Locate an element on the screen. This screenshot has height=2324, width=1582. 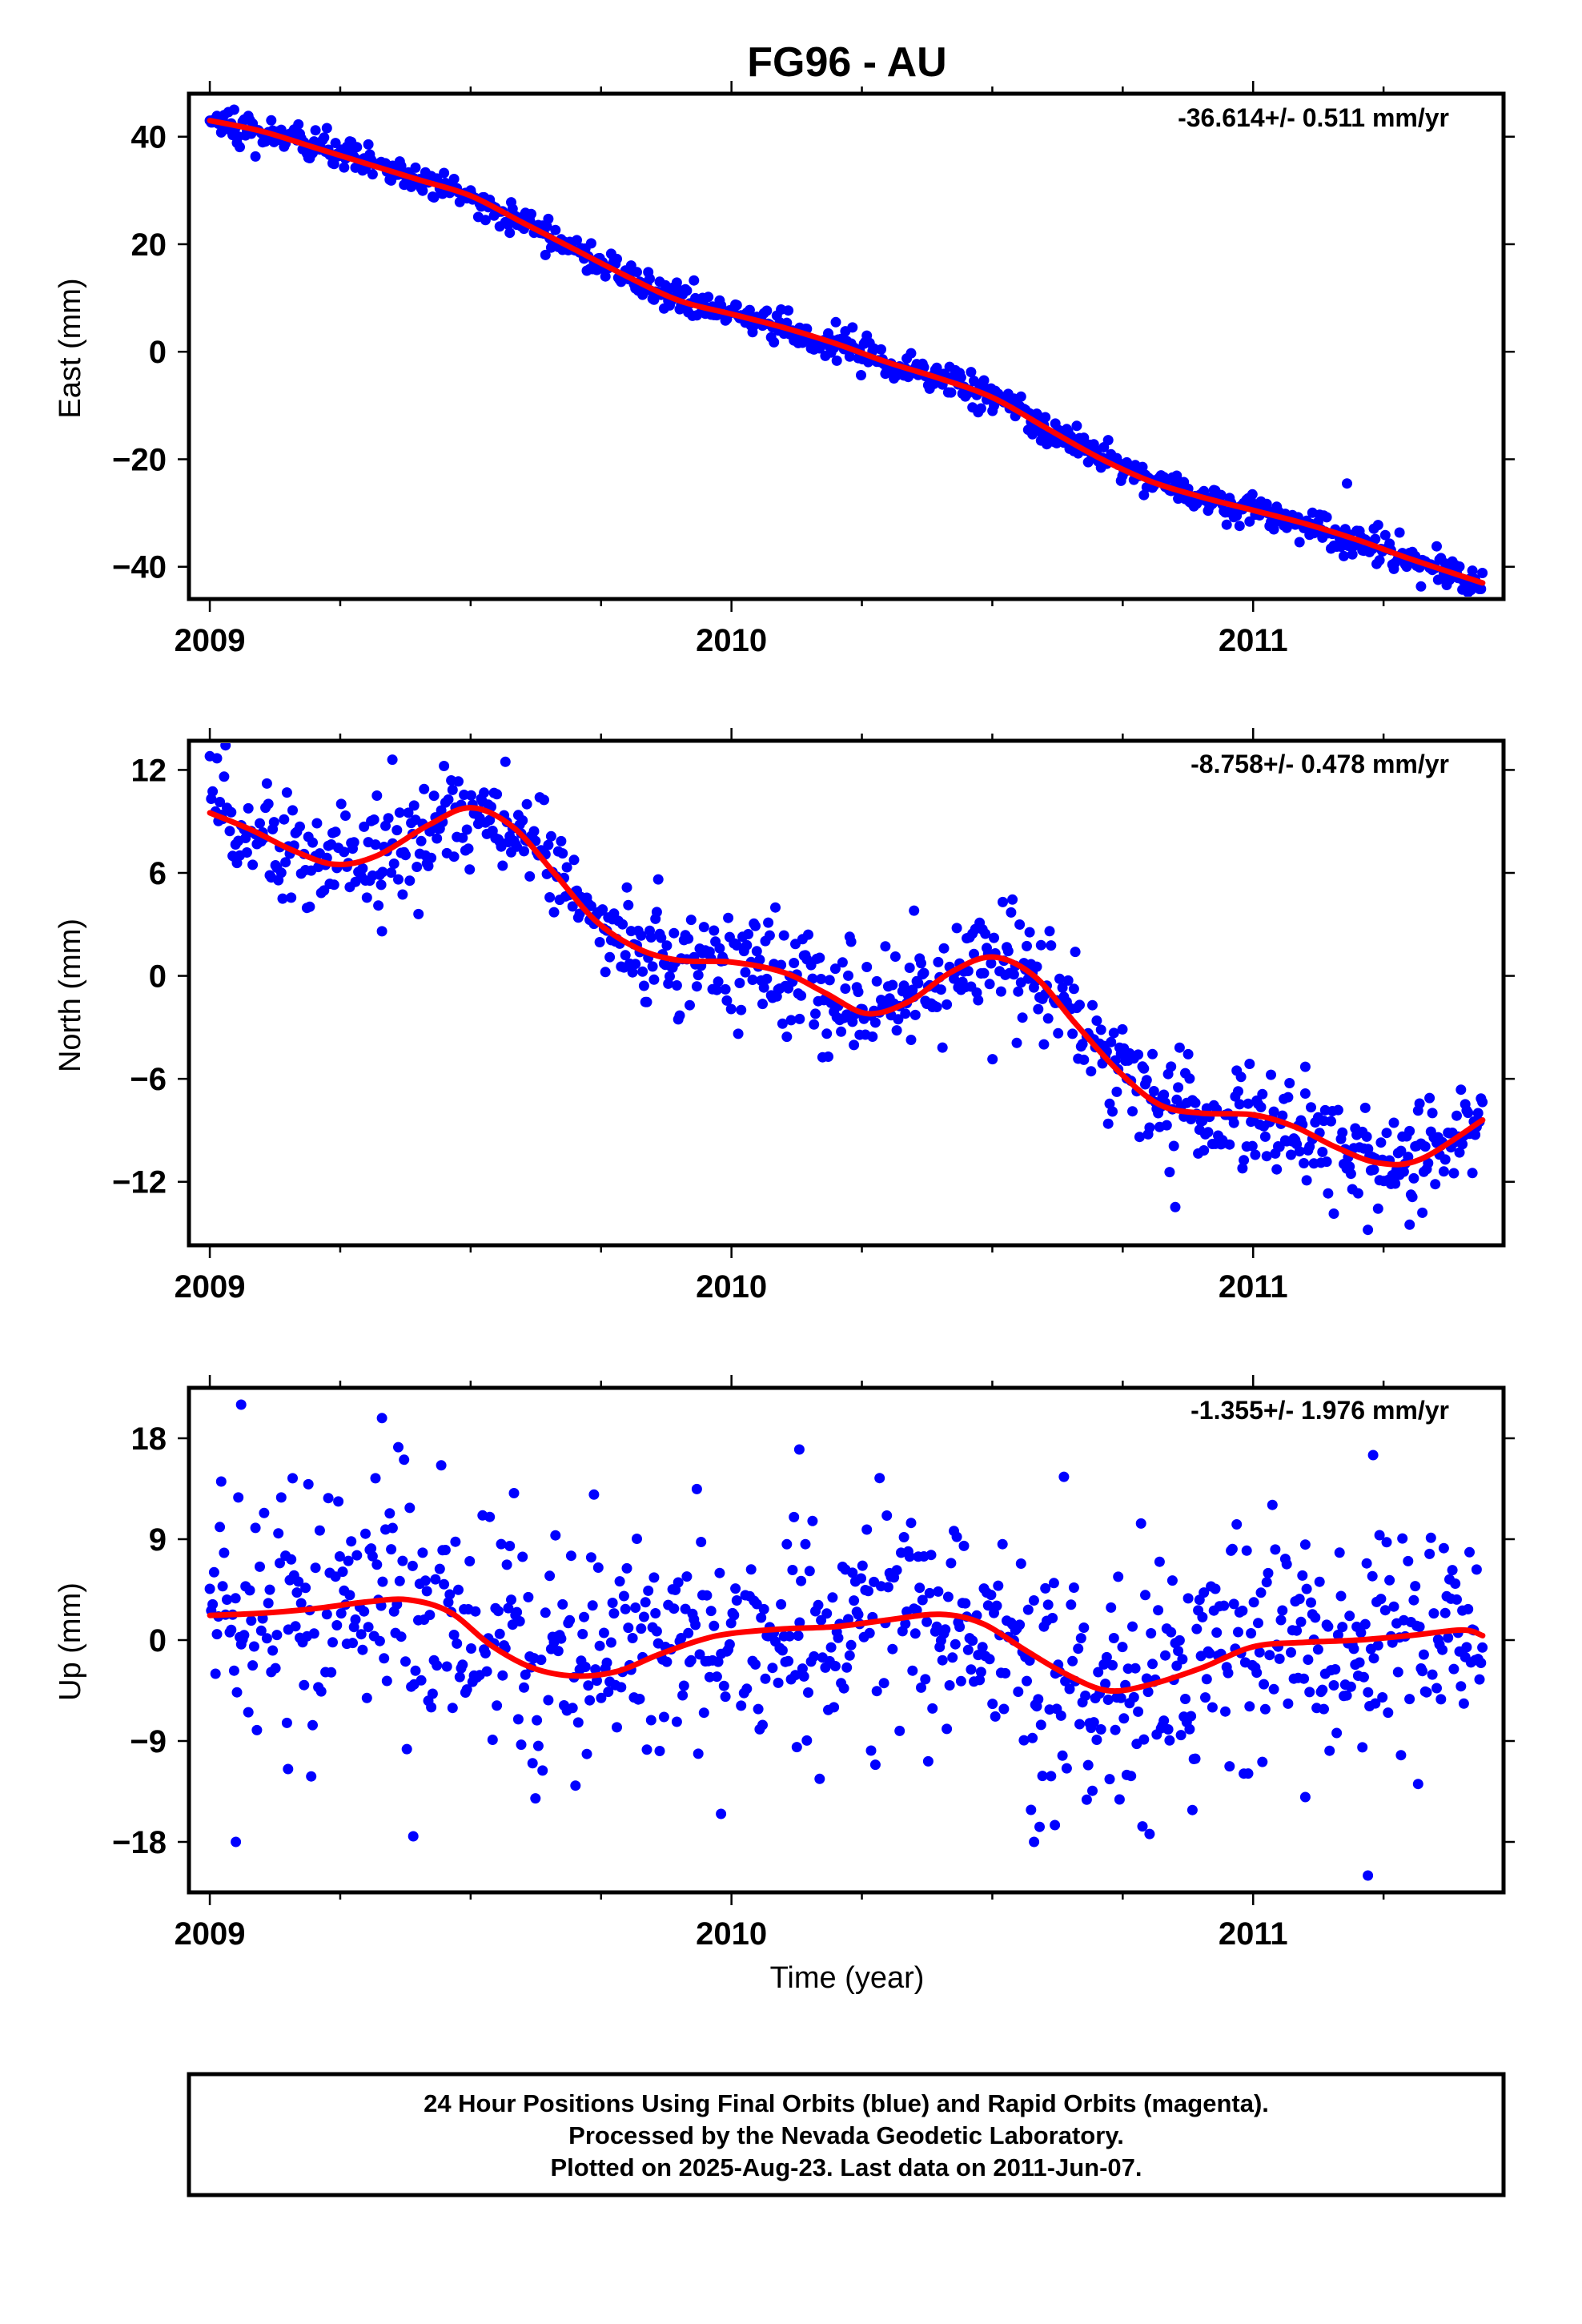
north-y-tick-label: 12 is located at coordinates (149, 770).